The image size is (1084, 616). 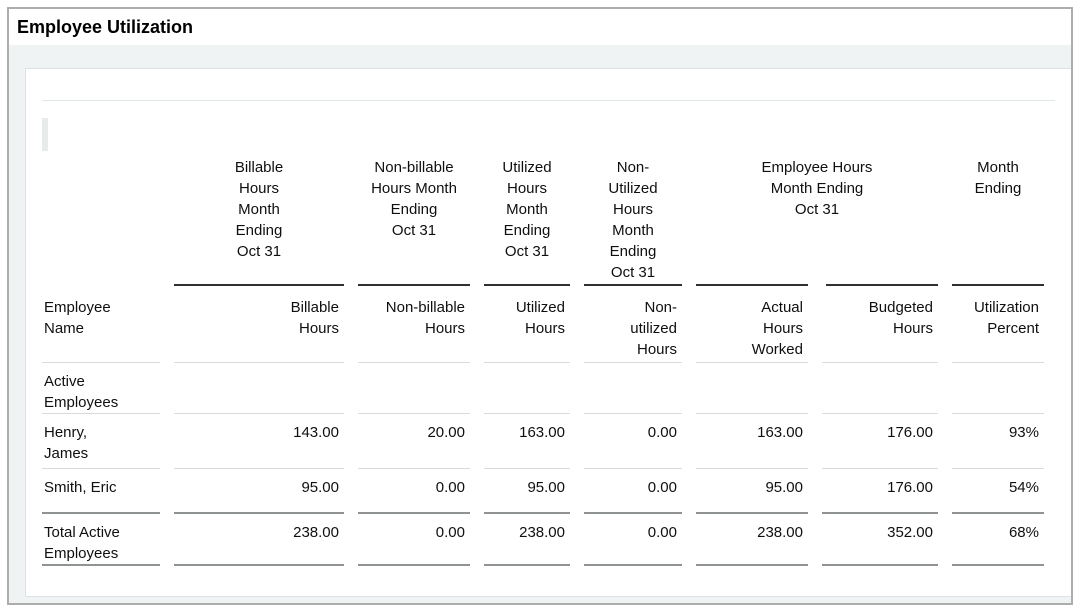 I want to click on group-header-cell, so click(x=101, y=221).